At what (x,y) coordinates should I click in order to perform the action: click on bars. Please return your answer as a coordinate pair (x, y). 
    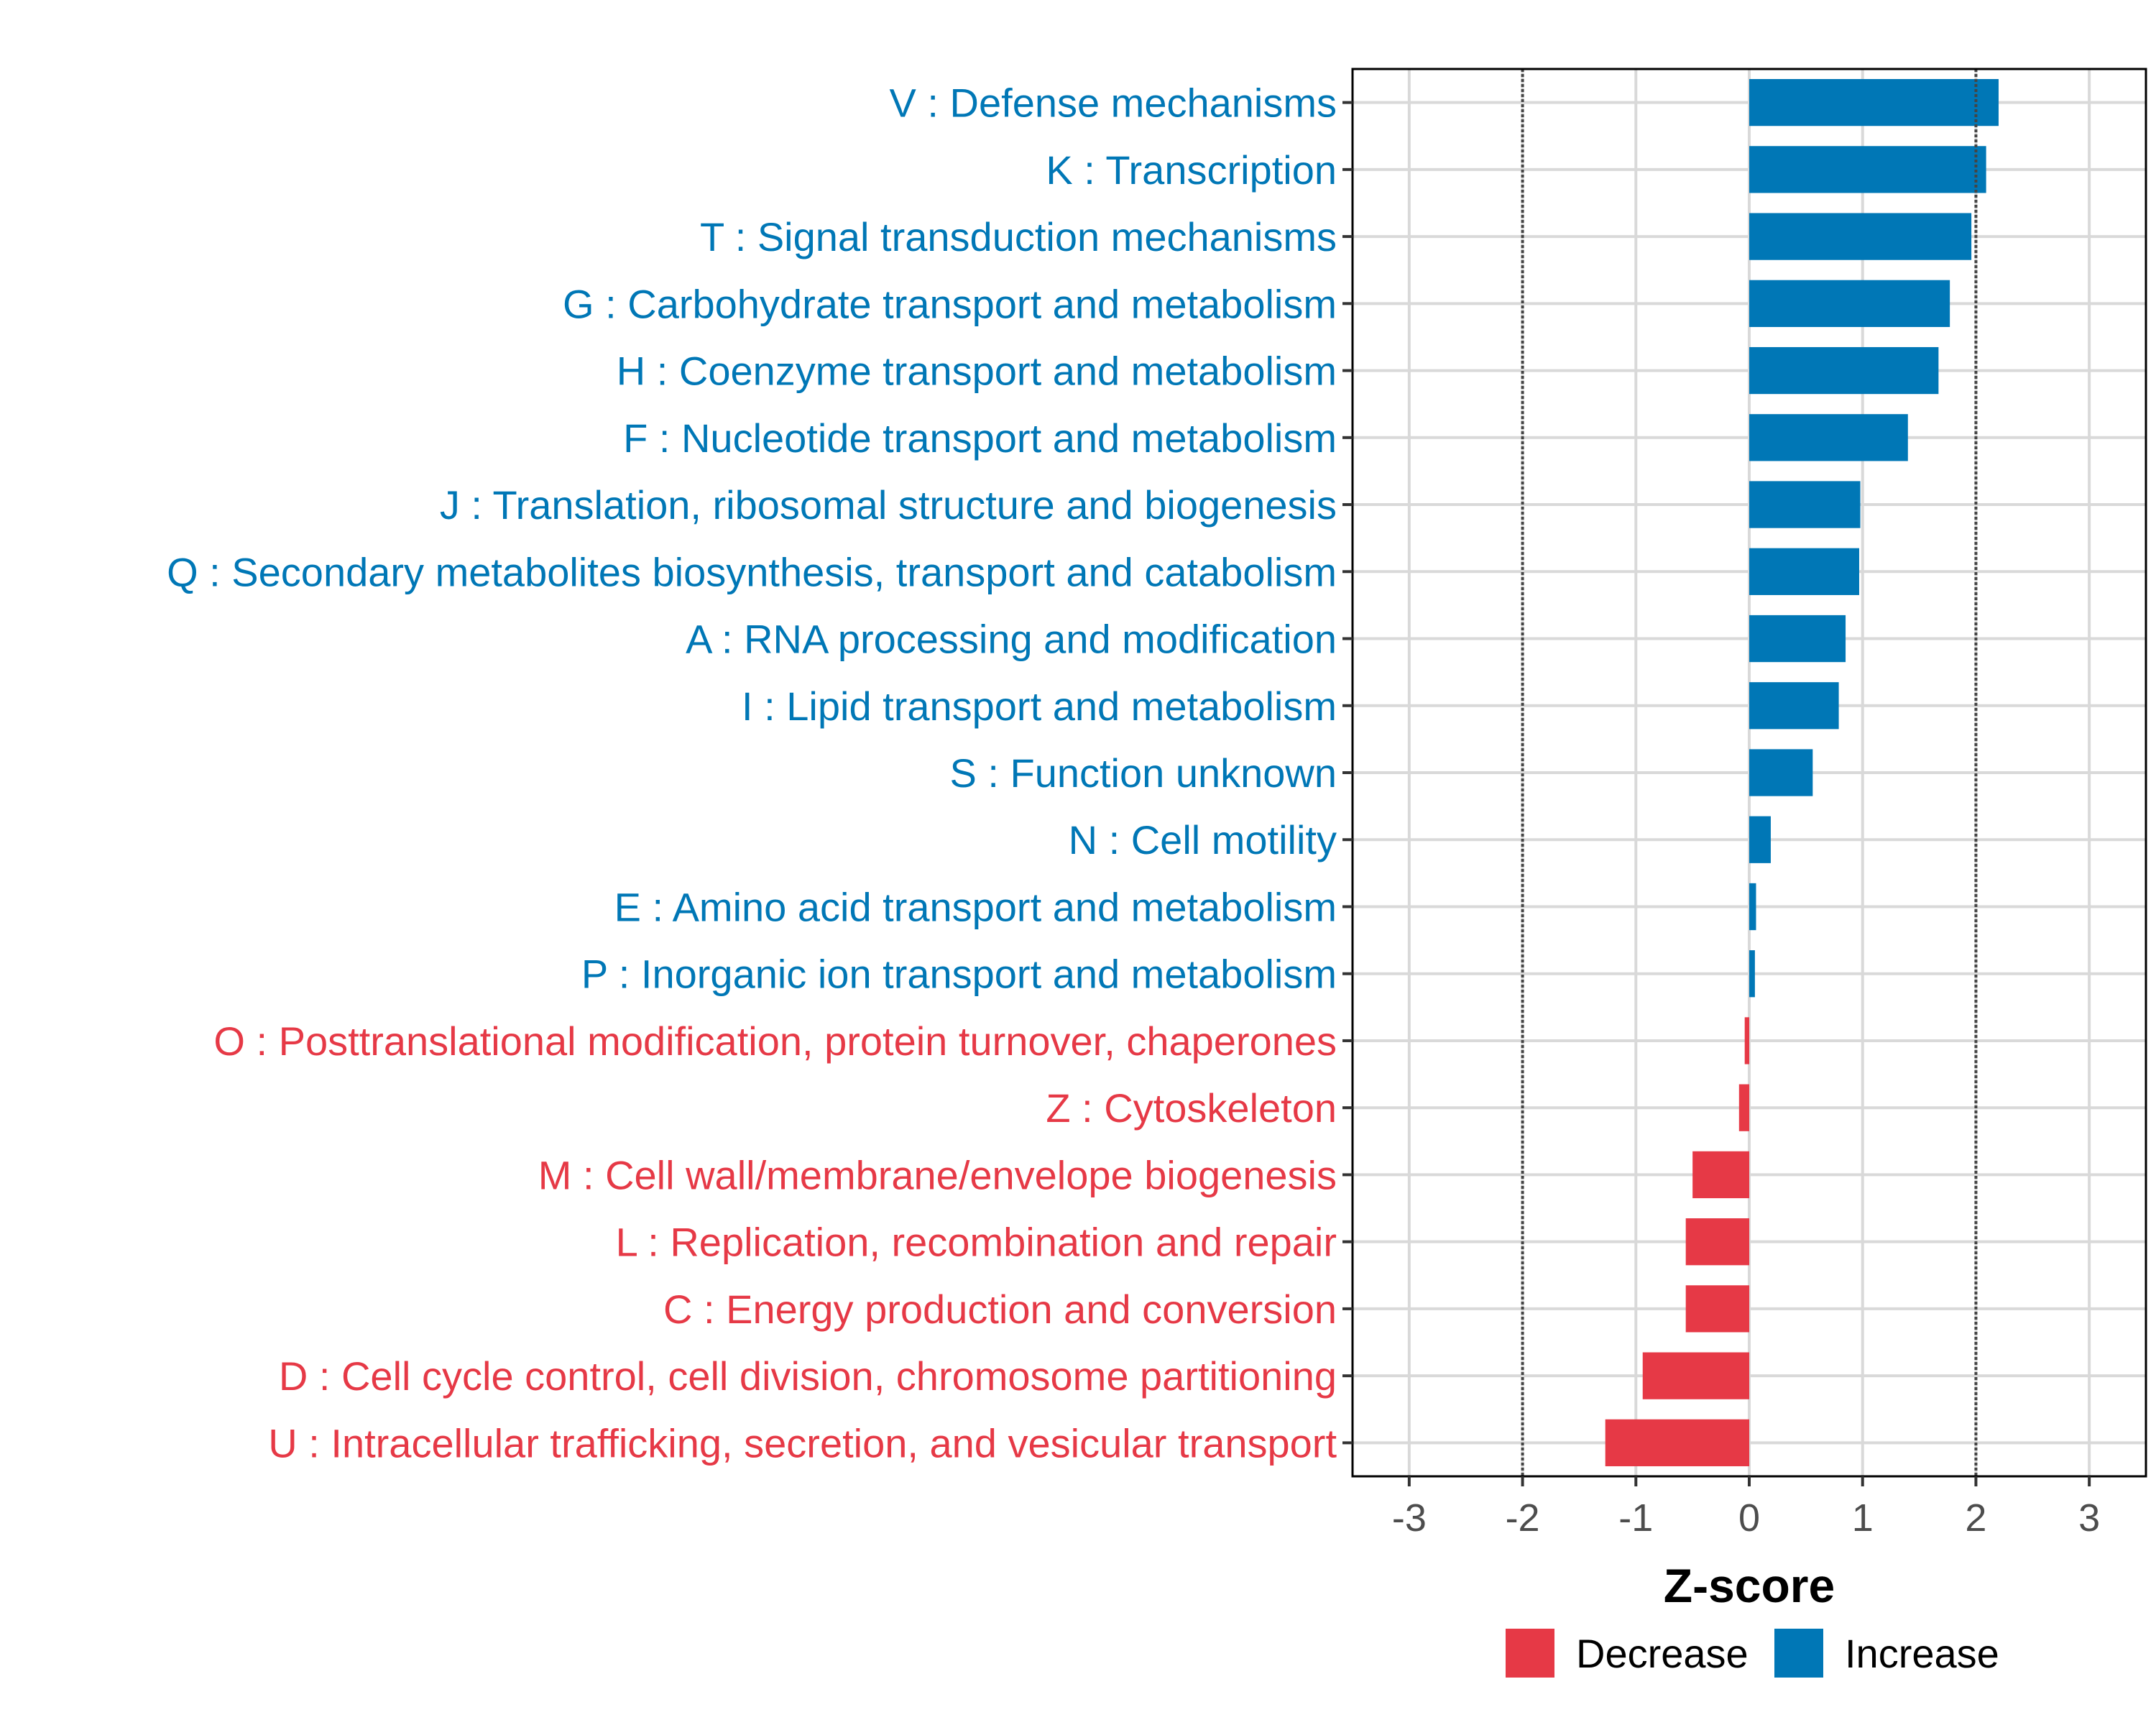
    Looking at the image, I should click on (1802, 772).